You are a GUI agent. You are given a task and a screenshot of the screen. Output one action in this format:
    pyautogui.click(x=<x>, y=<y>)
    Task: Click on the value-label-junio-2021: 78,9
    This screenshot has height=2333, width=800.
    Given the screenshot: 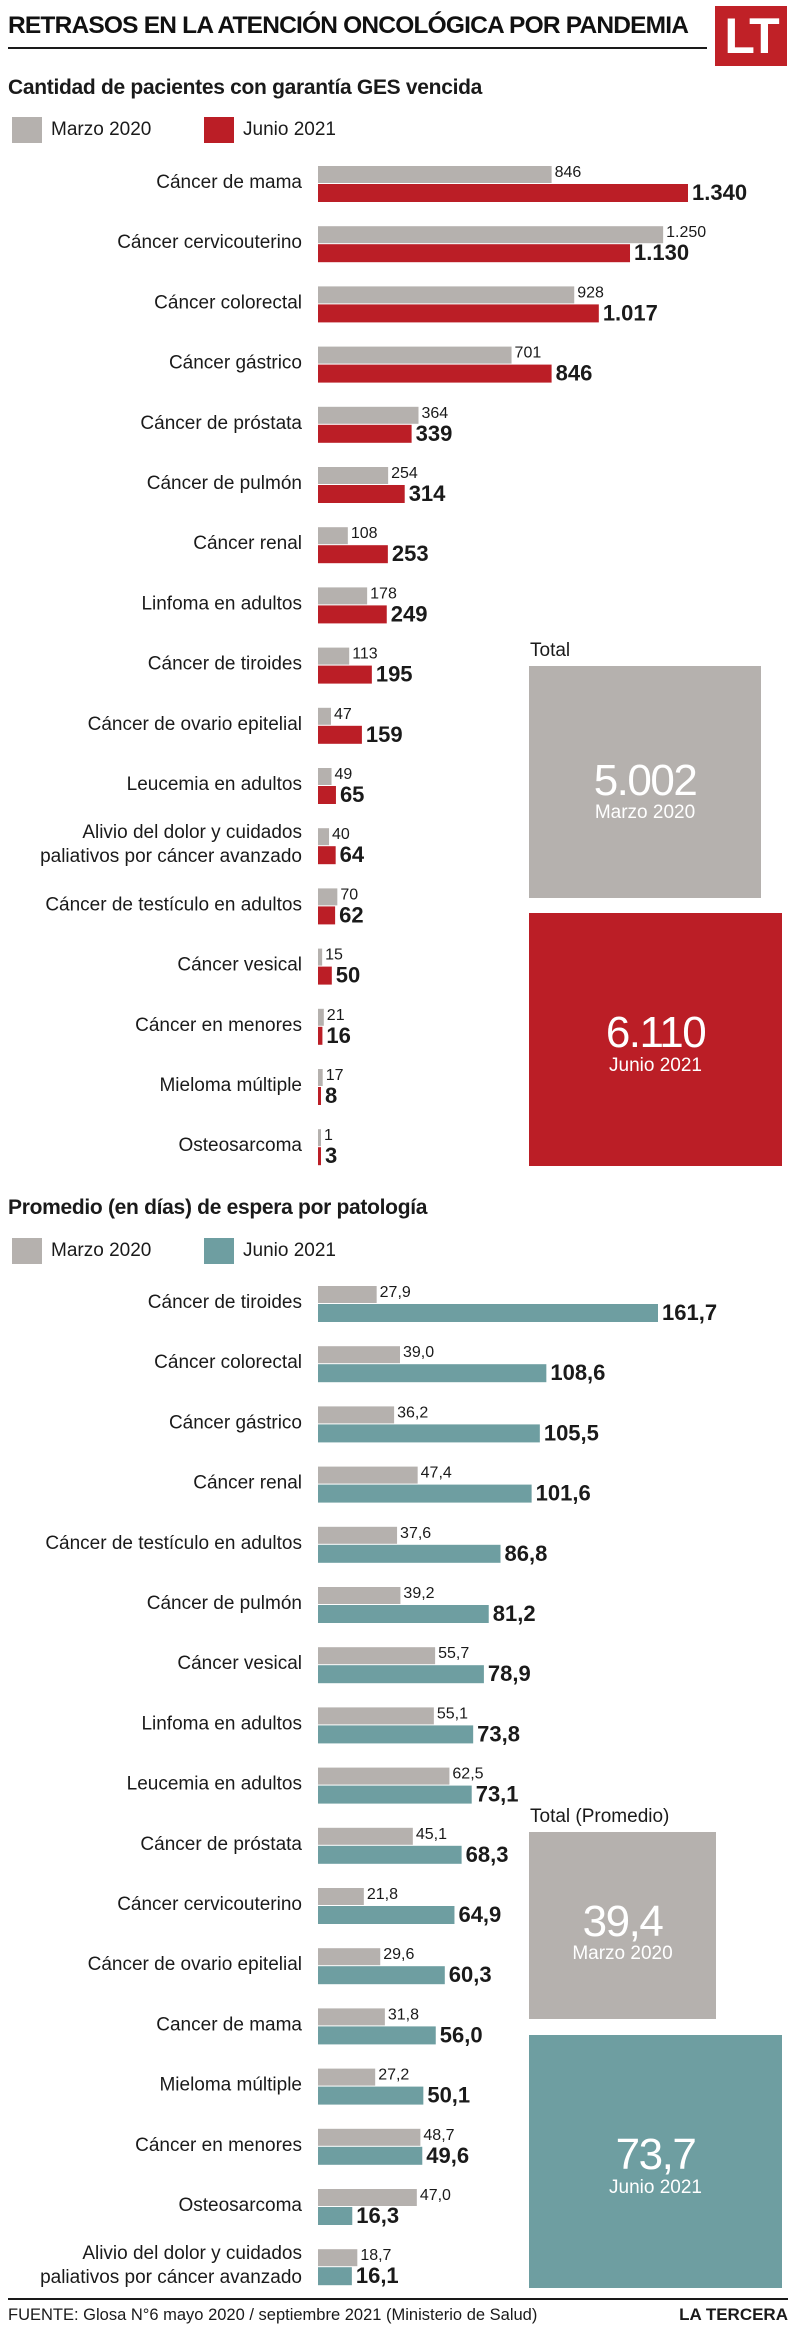 What is the action you would take?
    pyautogui.click(x=509, y=1673)
    